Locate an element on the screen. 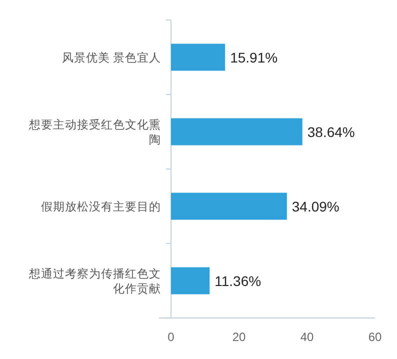 This screenshot has height=359, width=397. x-tick-label: 60 is located at coordinates (375, 337).